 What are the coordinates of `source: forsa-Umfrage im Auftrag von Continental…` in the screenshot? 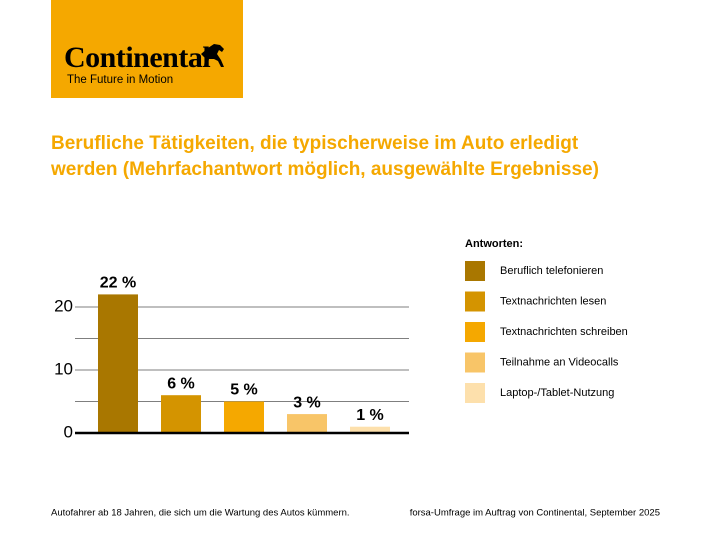 It's located at (535, 513).